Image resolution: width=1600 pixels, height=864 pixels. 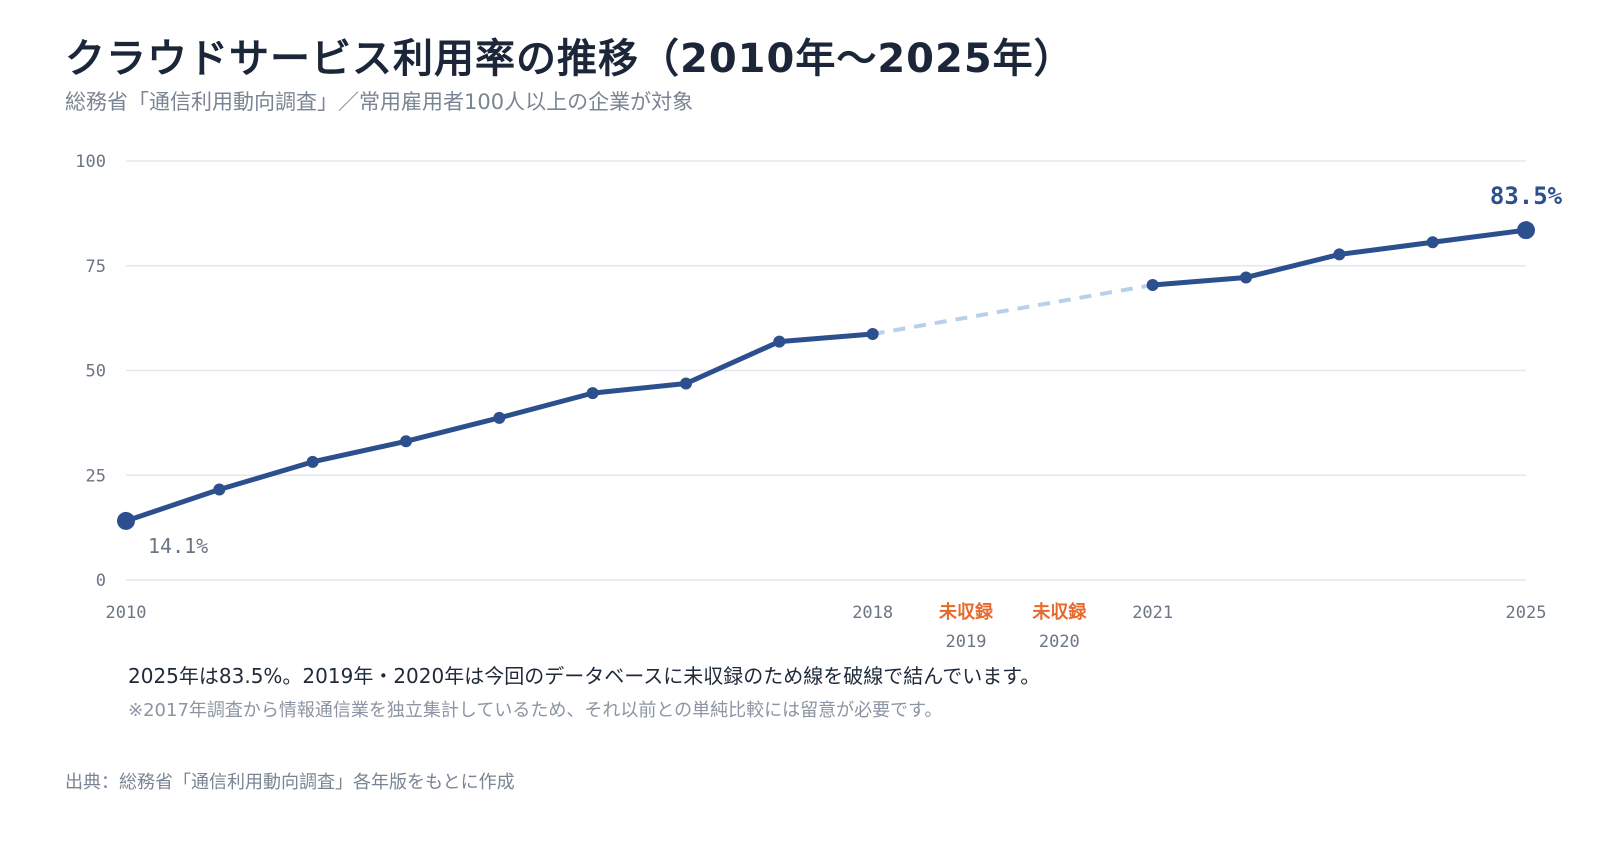 What do you see at coordinates (178, 546) in the screenshot?
I see `start-value-label: 14.1%` at bounding box center [178, 546].